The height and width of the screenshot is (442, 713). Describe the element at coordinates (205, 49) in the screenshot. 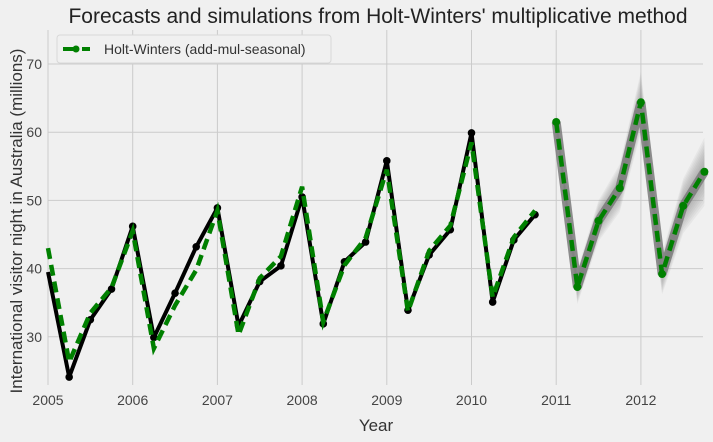

I see `legend-label: Holt-Winters (add-mul-seasonal)` at that location.